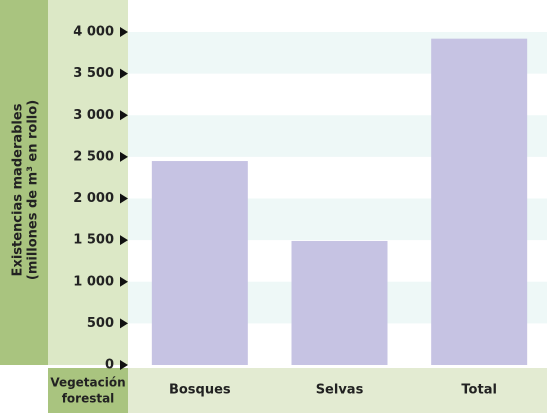 This screenshot has height=413, width=547. What do you see at coordinates (88, 399) in the screenshot?
I see `x-axis-title: forestal` at bounding box center [88, 399].